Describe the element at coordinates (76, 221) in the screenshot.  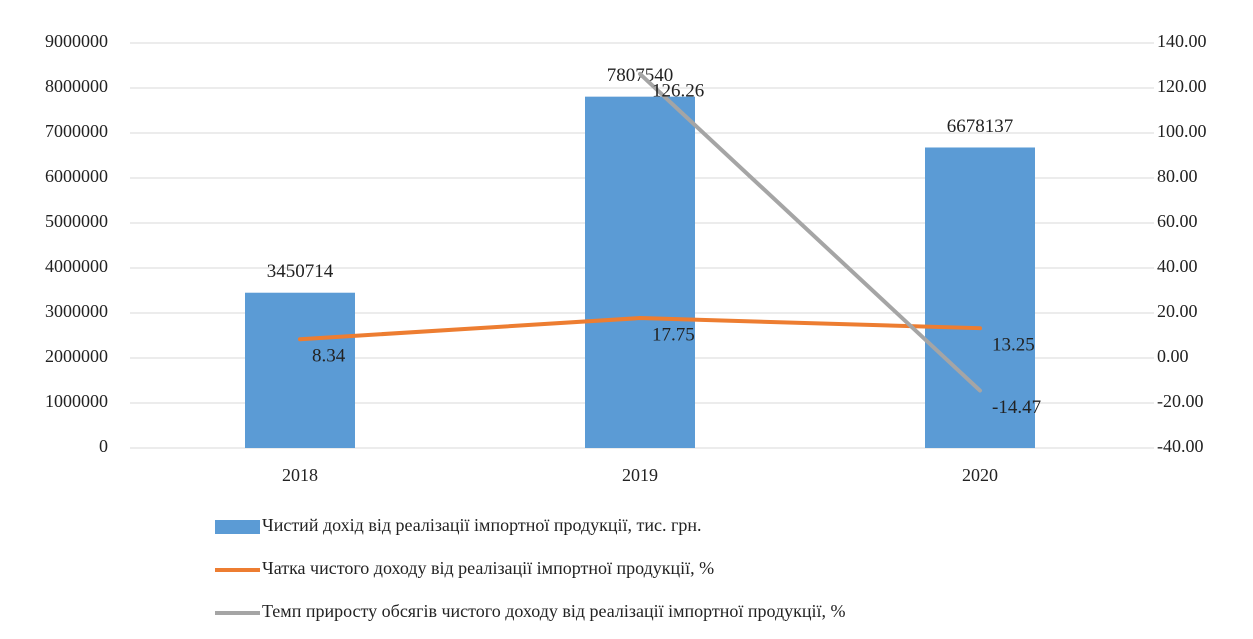
I see `y-tick-label: 5000000` at that location.